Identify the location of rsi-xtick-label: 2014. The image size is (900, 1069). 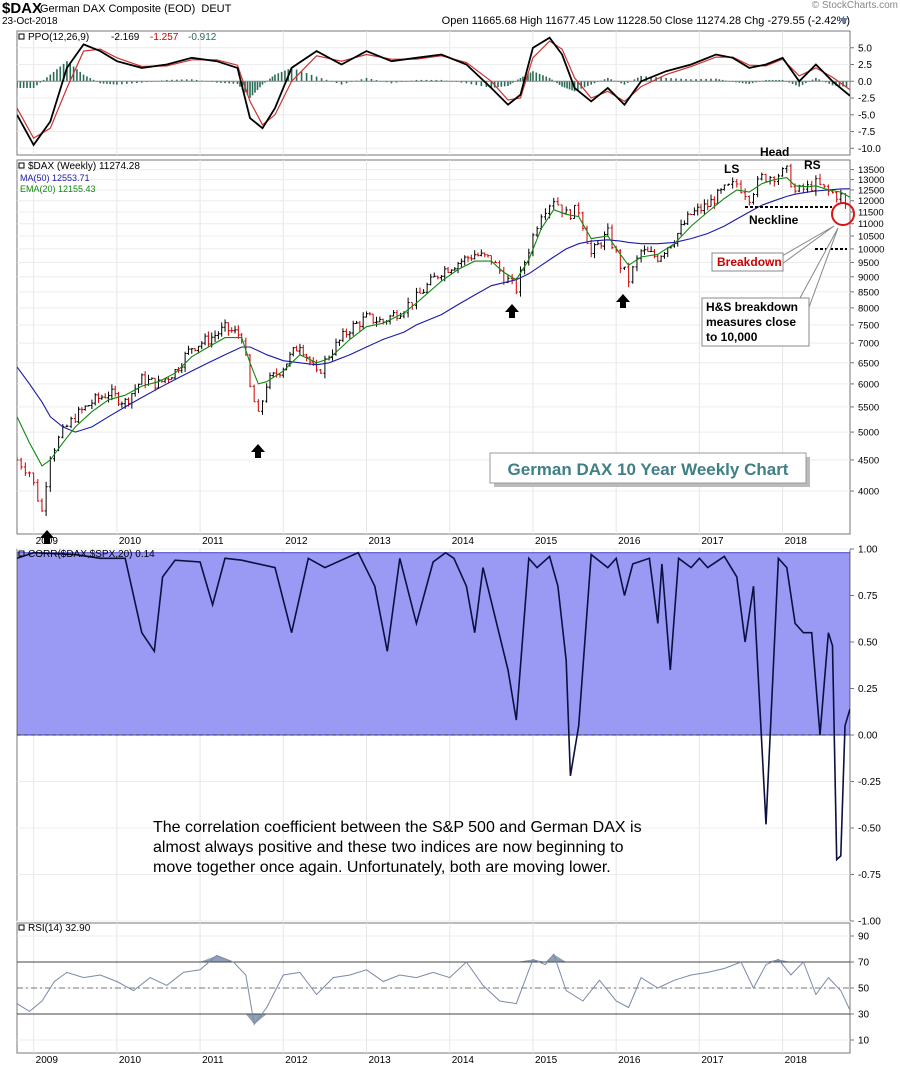
(463, 1060).